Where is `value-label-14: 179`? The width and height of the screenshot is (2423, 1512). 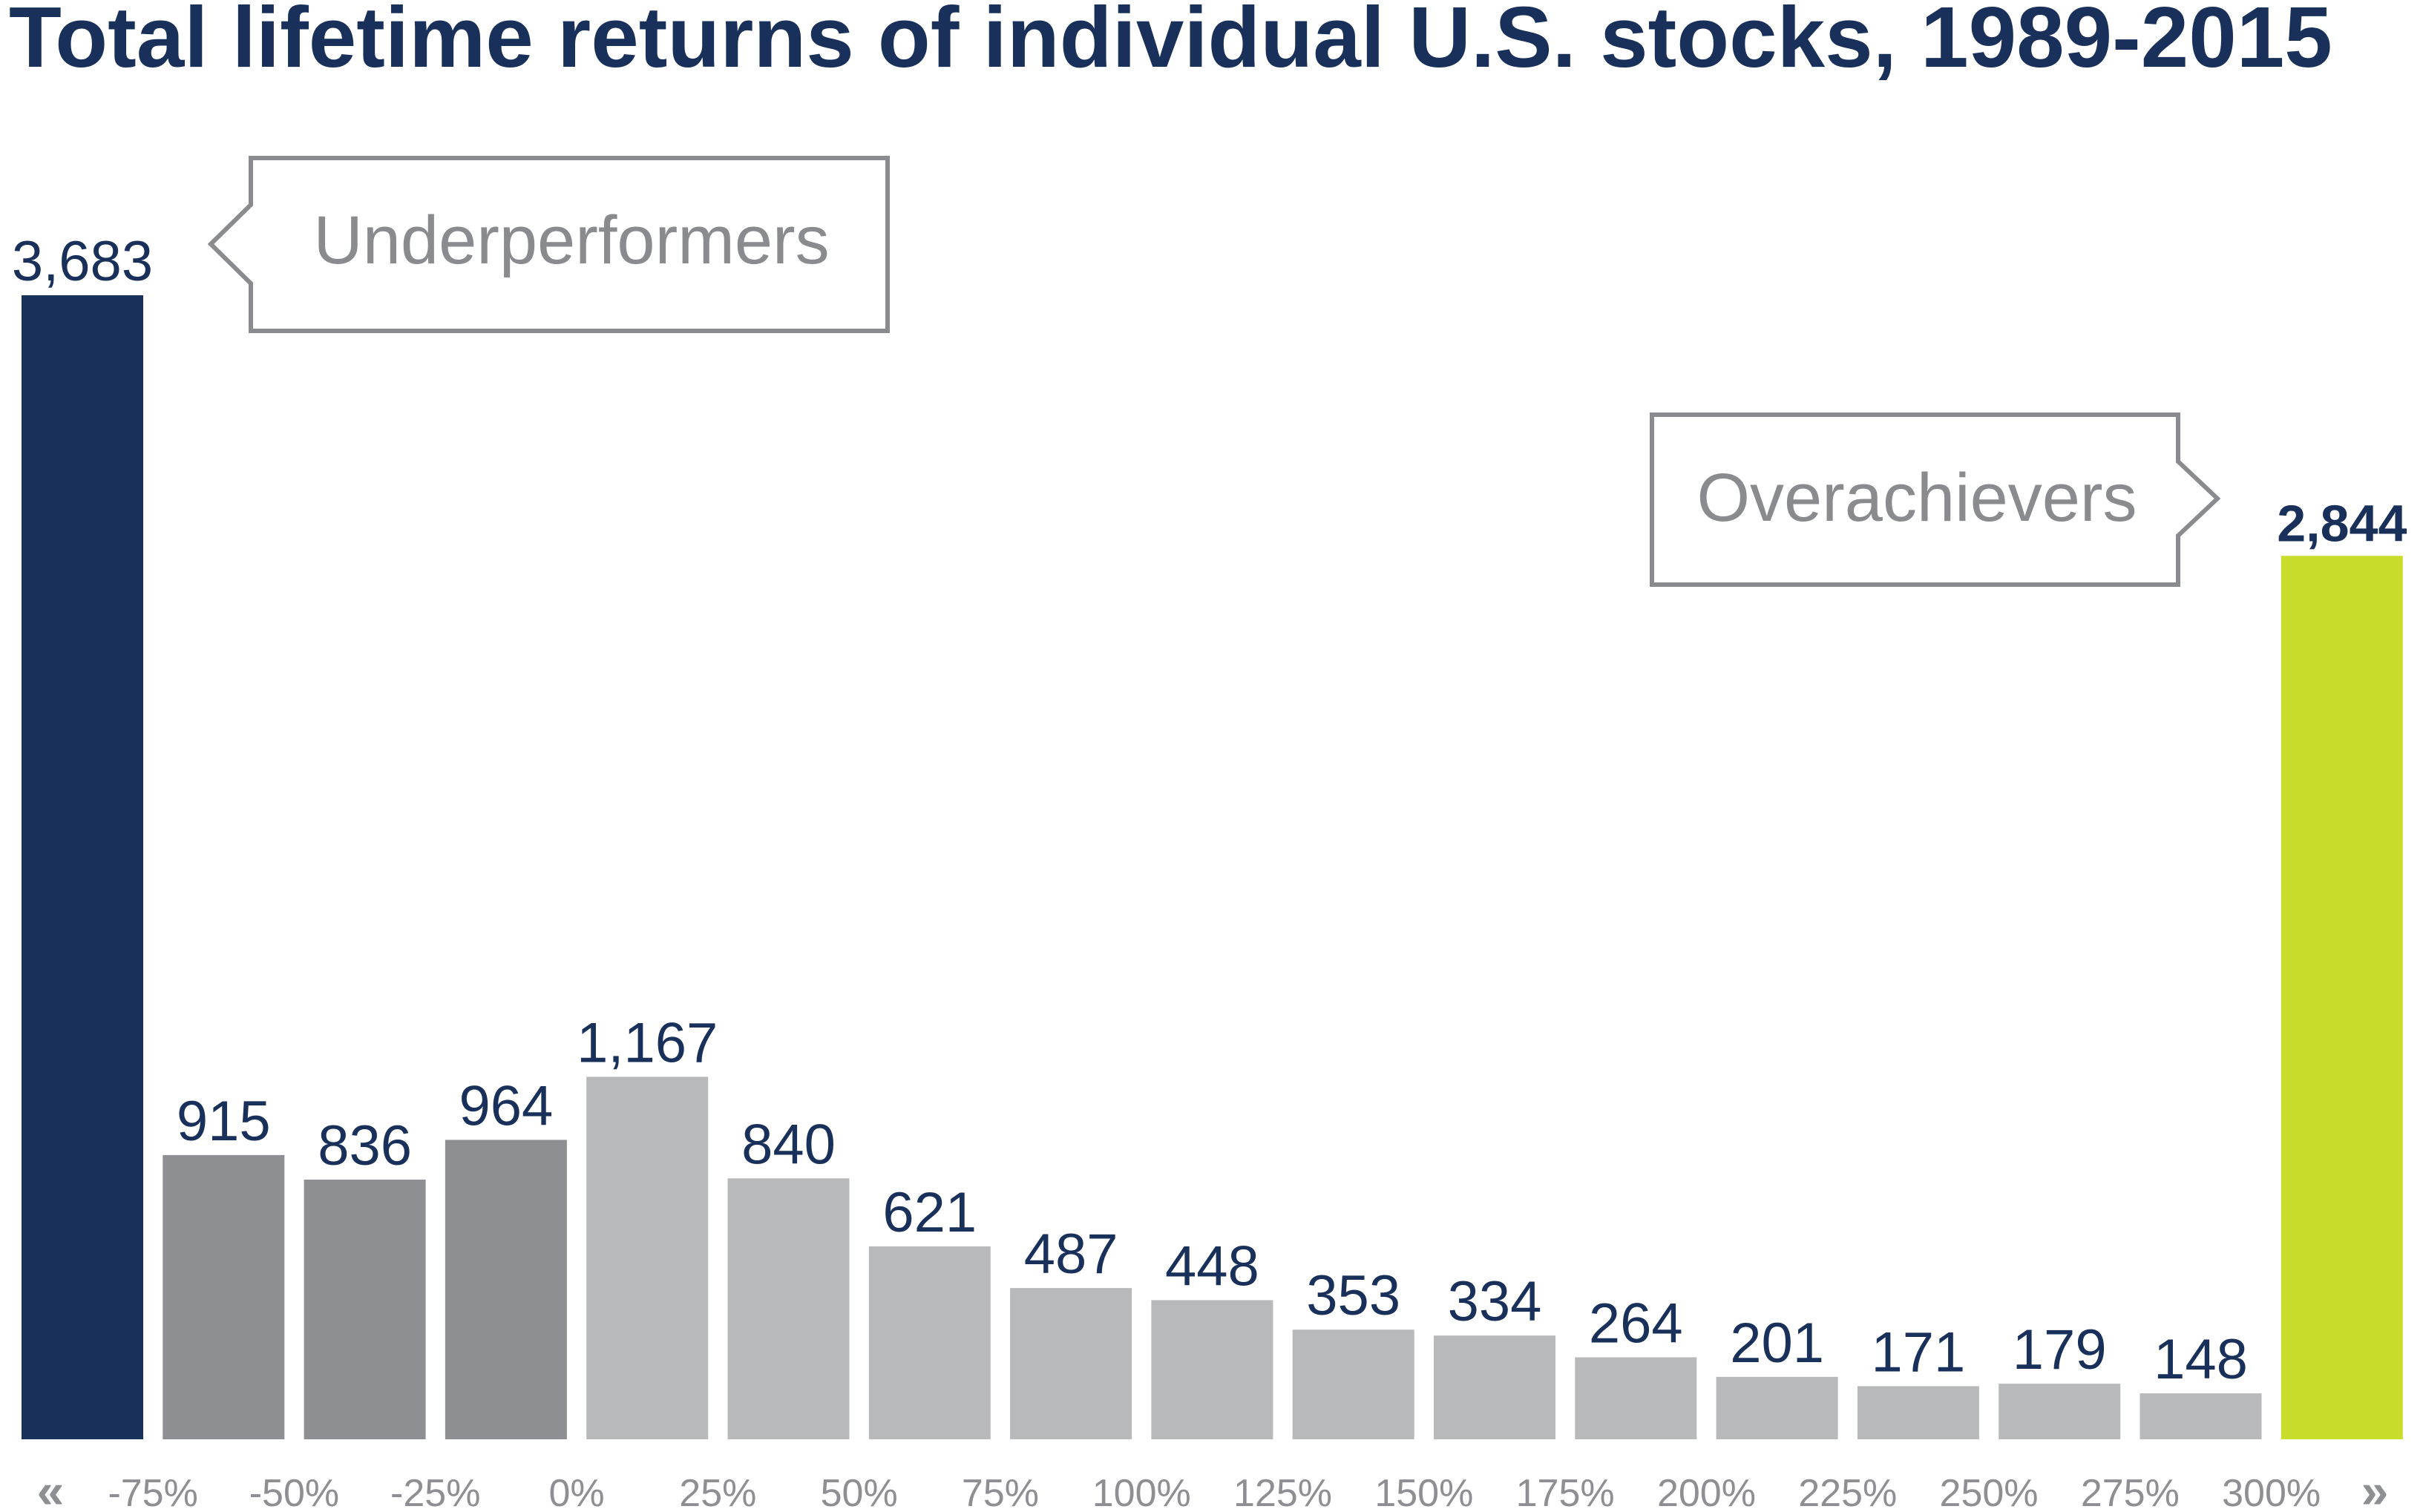 value-label-14: 179 is located at coordinates (2060, 1349).